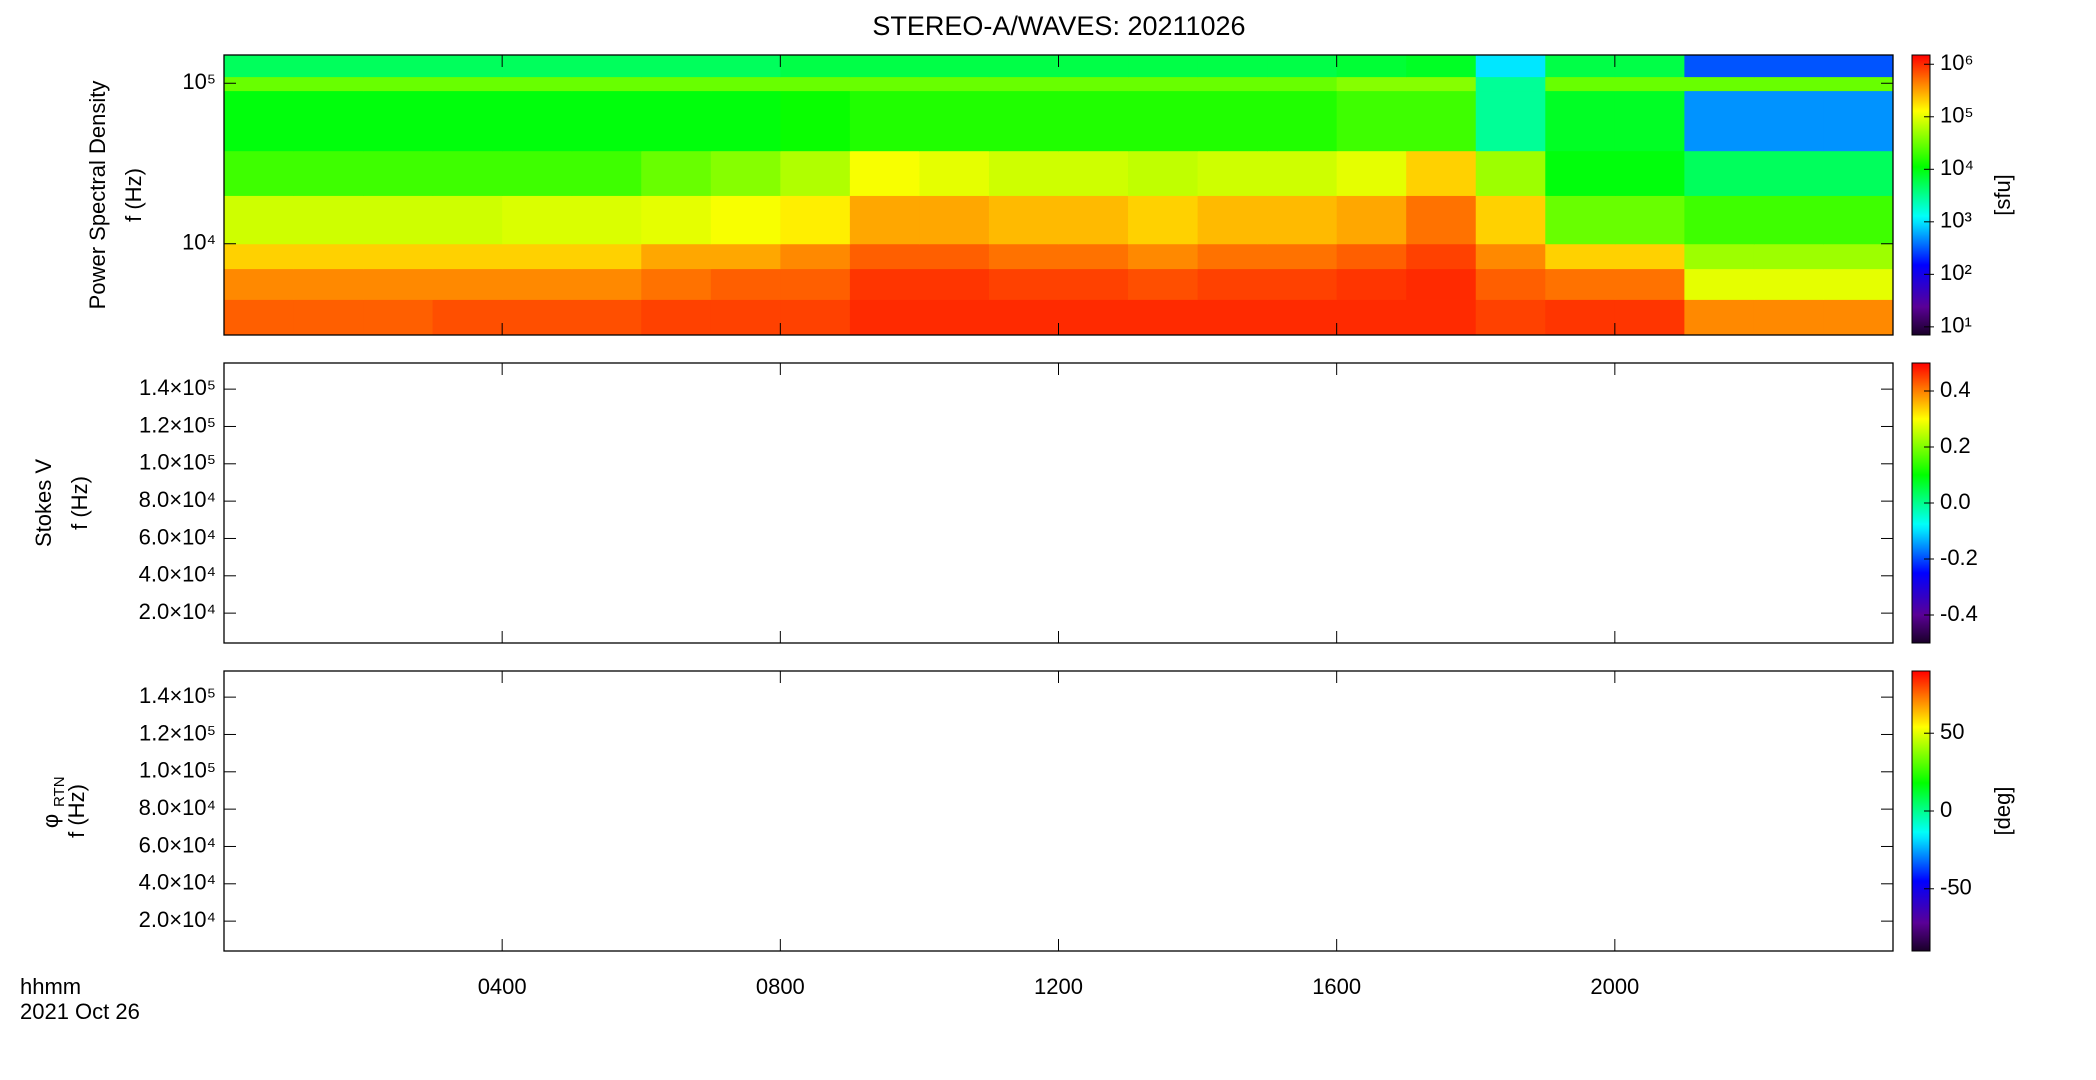 The image size is (2096, 1080). I want to click on x-tick-label: 2000, so click(1614, 986).